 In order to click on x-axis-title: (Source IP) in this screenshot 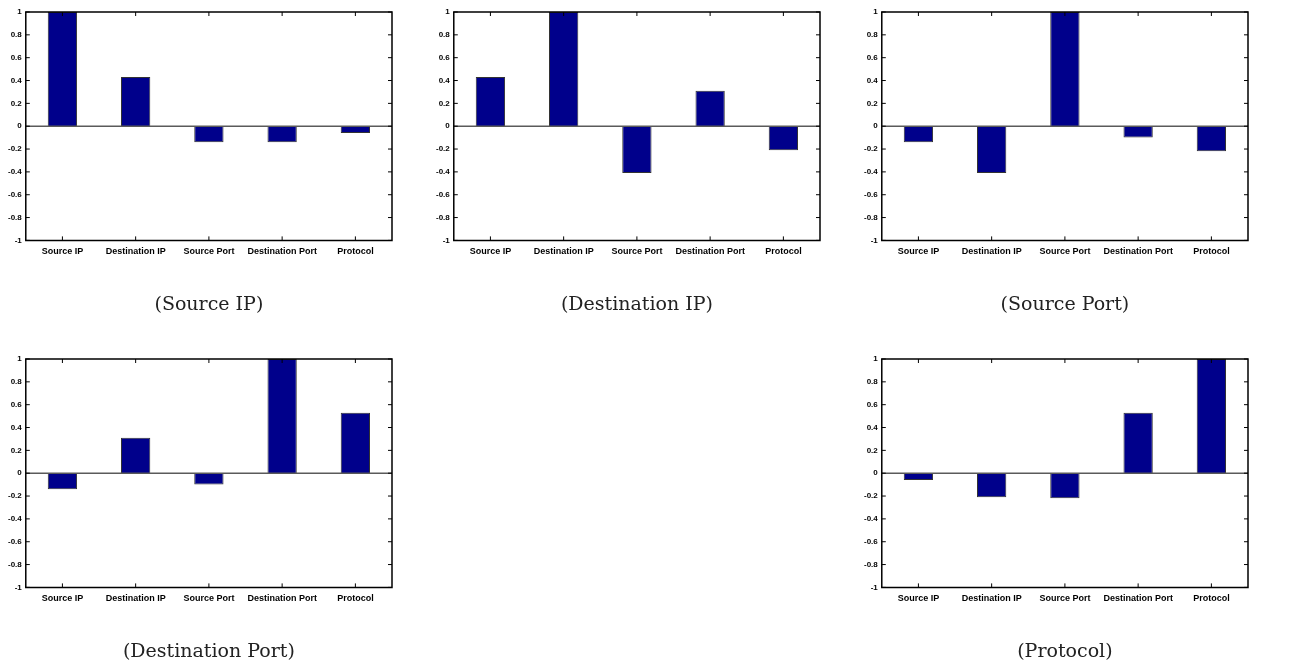, I will do `click(209, 302)`.